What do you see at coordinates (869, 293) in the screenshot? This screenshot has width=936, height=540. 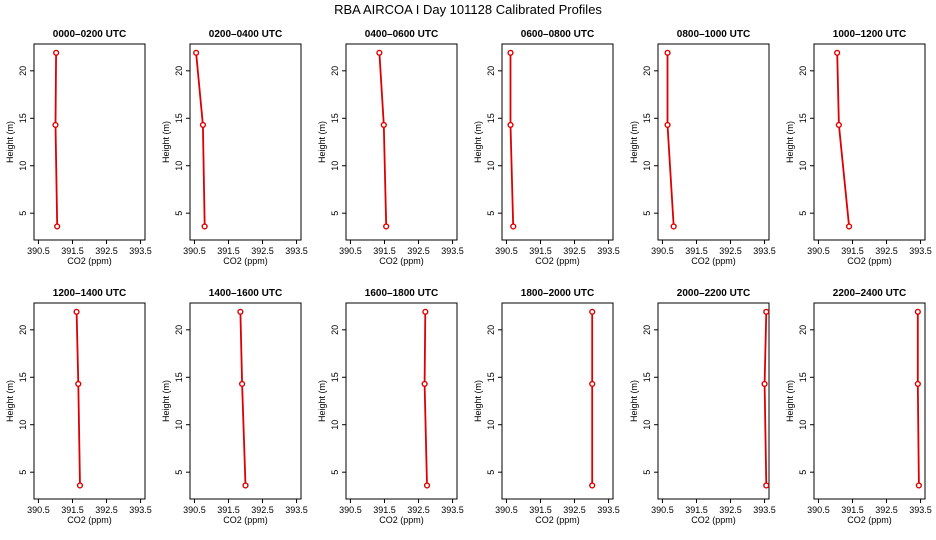 I see `panel-title: 2200–2400 UTC` at bounding box center [869, 293].